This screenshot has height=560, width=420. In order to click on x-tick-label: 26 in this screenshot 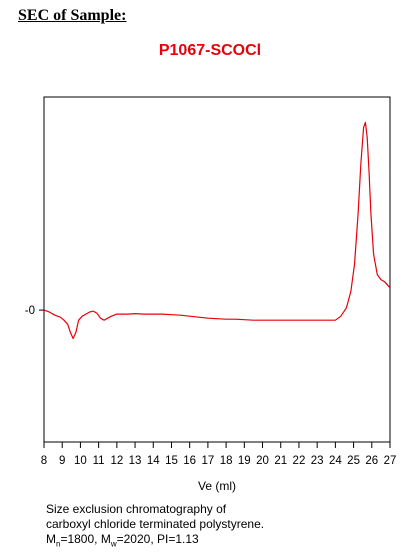, I will do `click(371, 461)`.